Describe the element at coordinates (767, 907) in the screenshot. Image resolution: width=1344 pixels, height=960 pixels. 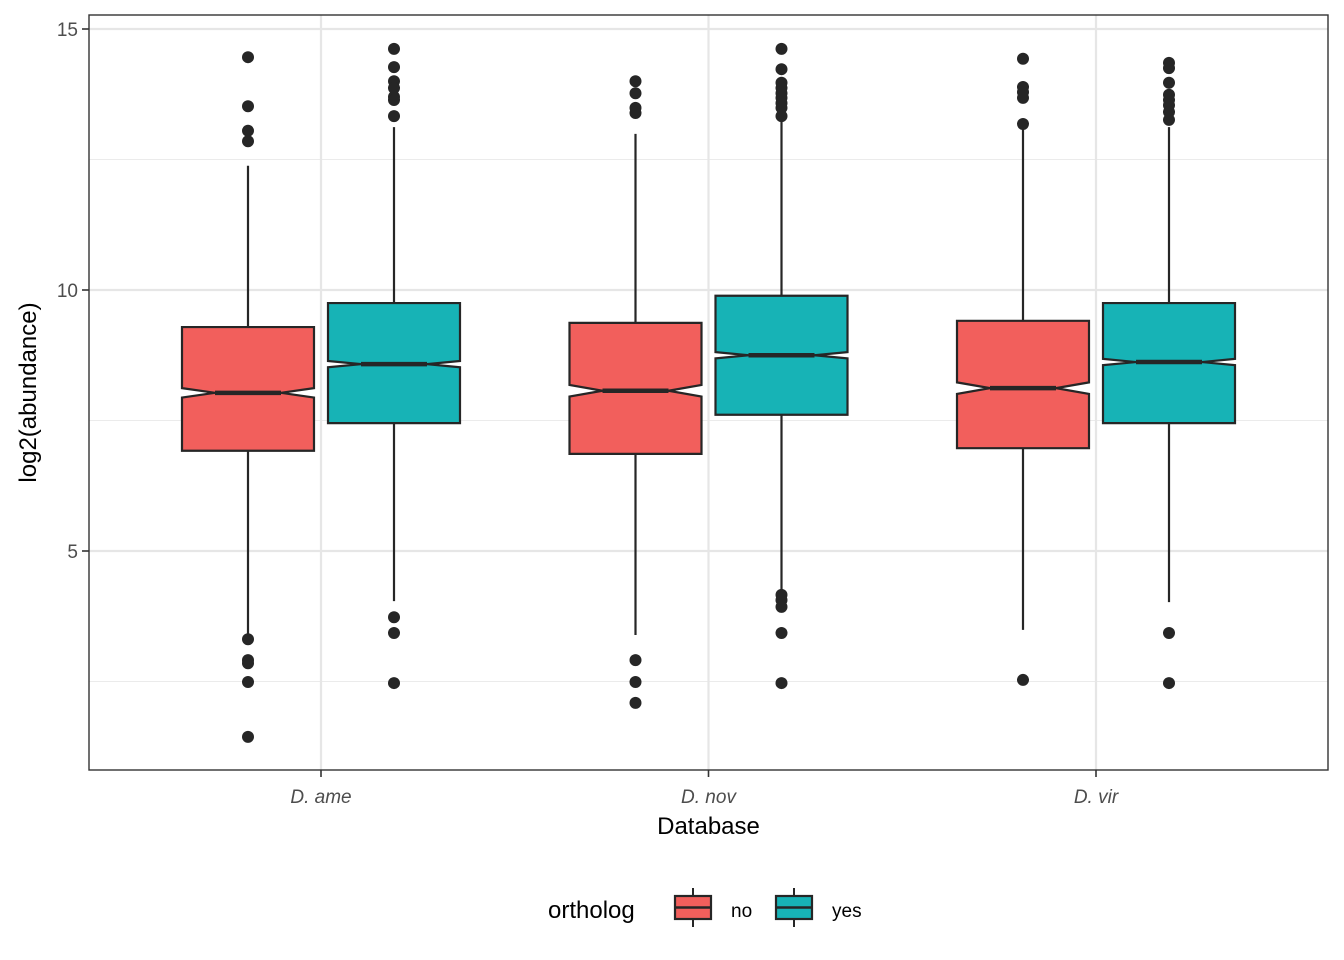
I see `legend-items: no yes` at that location.